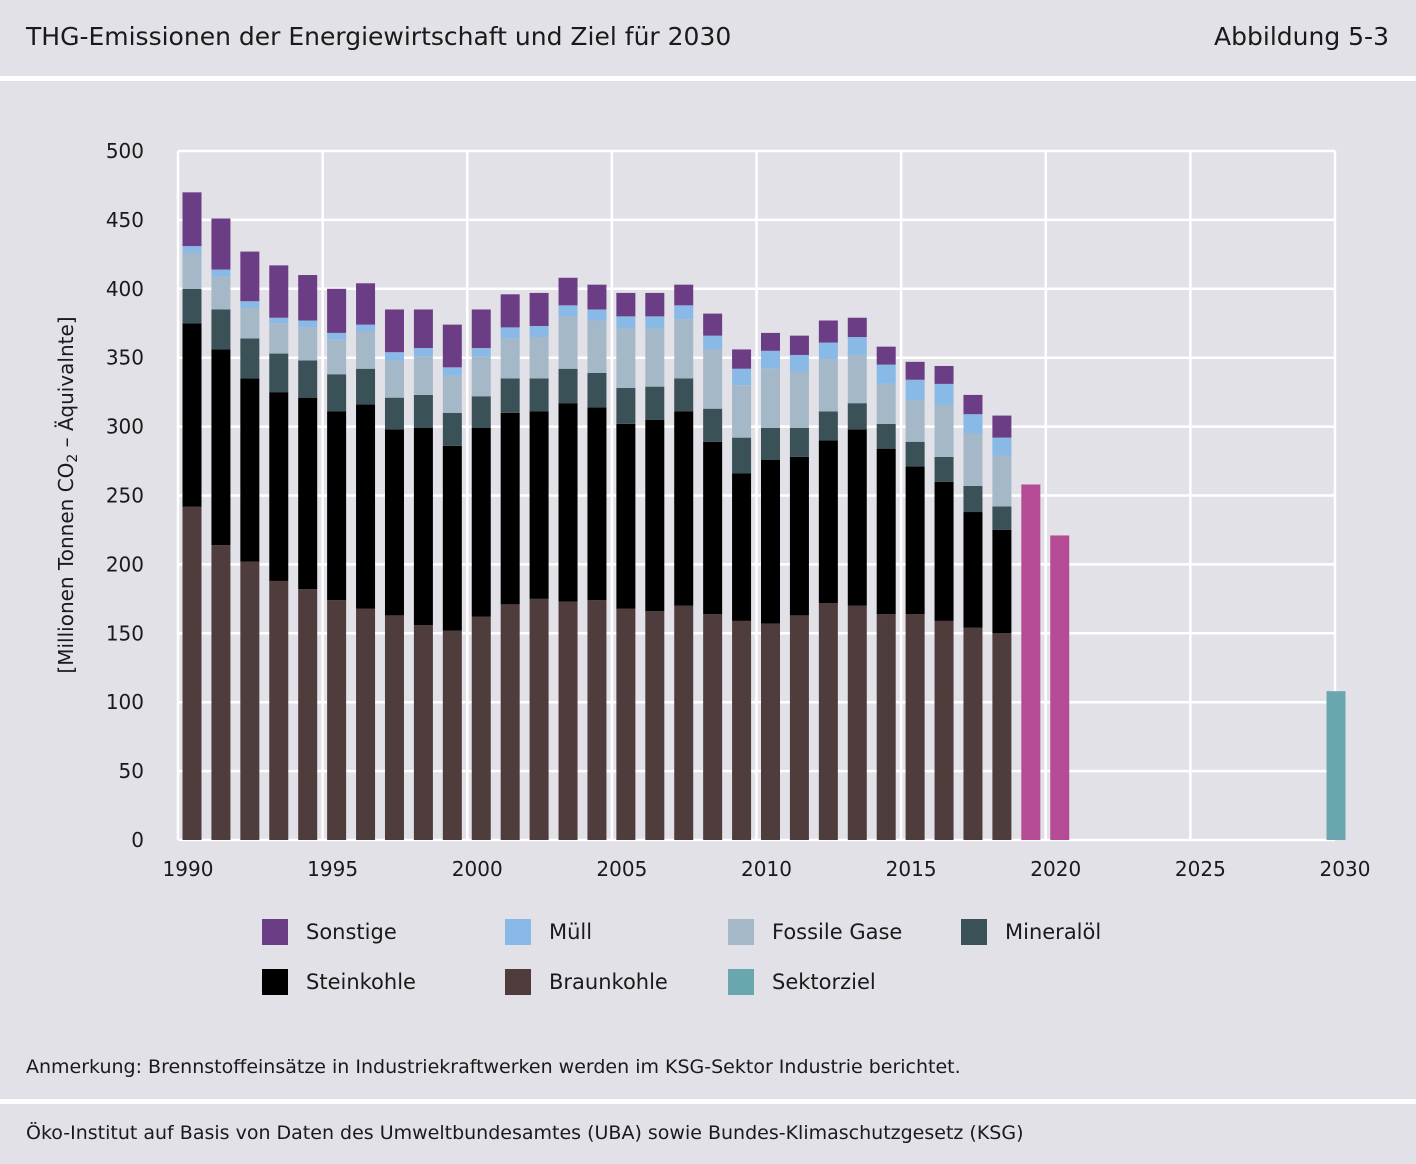  Describe the element at coordinates (915, 540) in the screenshot. I see `bar-2015-steinkohle` at that location.